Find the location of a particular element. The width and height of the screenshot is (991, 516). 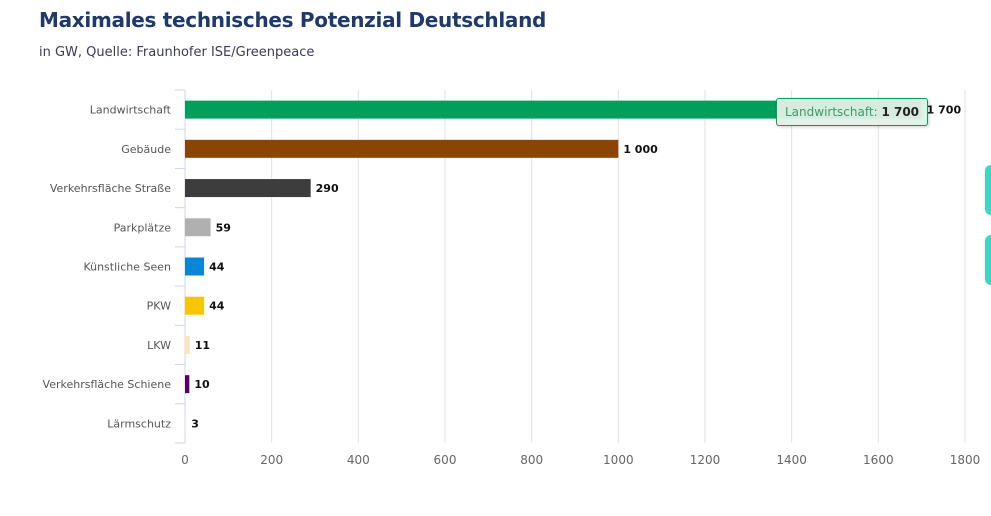

tooltip-value: 1 700 is located at coordinates (900, 112).